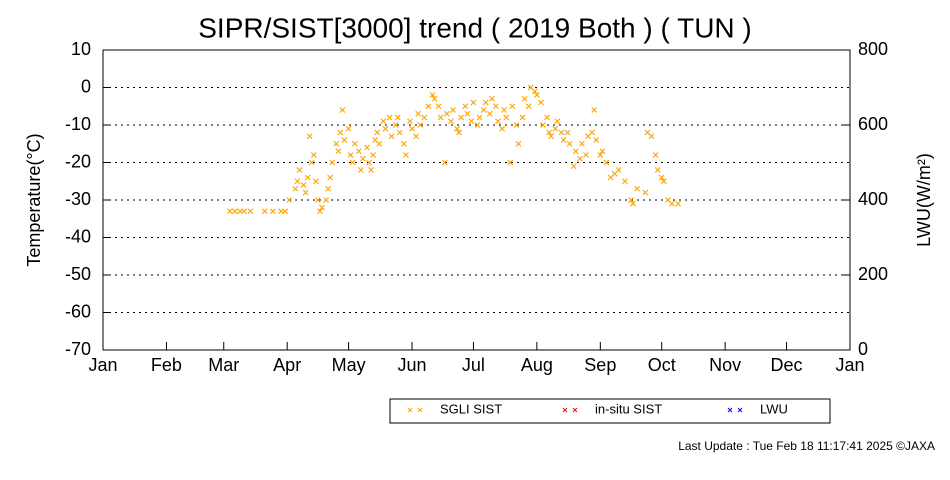 Image resolution: width=950 pixels, height=480 pixels. What do you see at coordinates (223, 365) in the screenshot?
I see `x-tick-label: Mar` at bounding box center [223, 365].